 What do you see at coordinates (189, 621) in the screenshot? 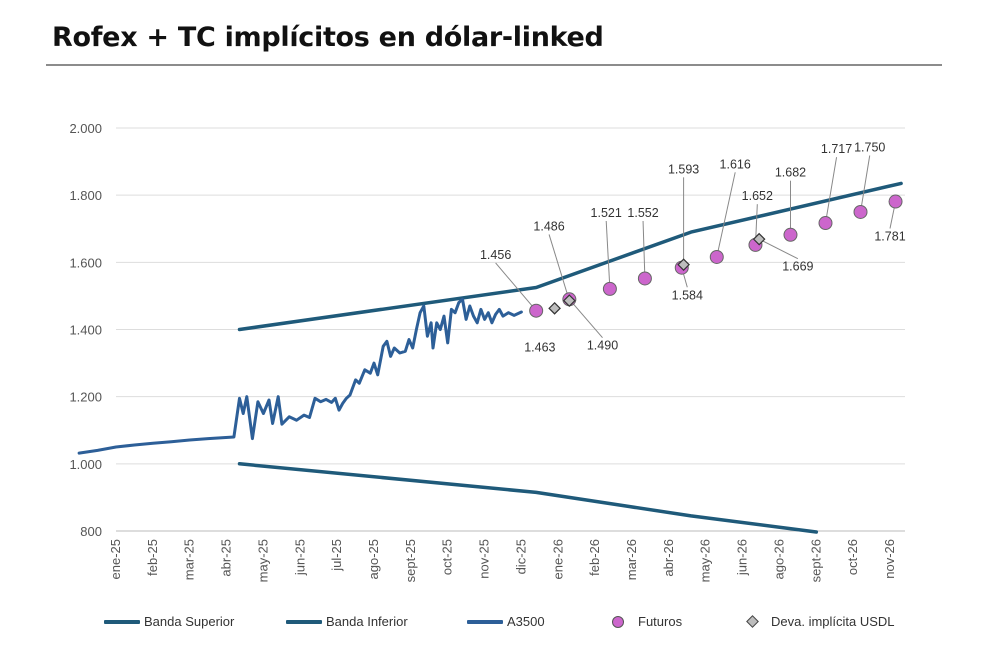
I see `legend-label: Banda Superior` at bounding box center [189, 621].